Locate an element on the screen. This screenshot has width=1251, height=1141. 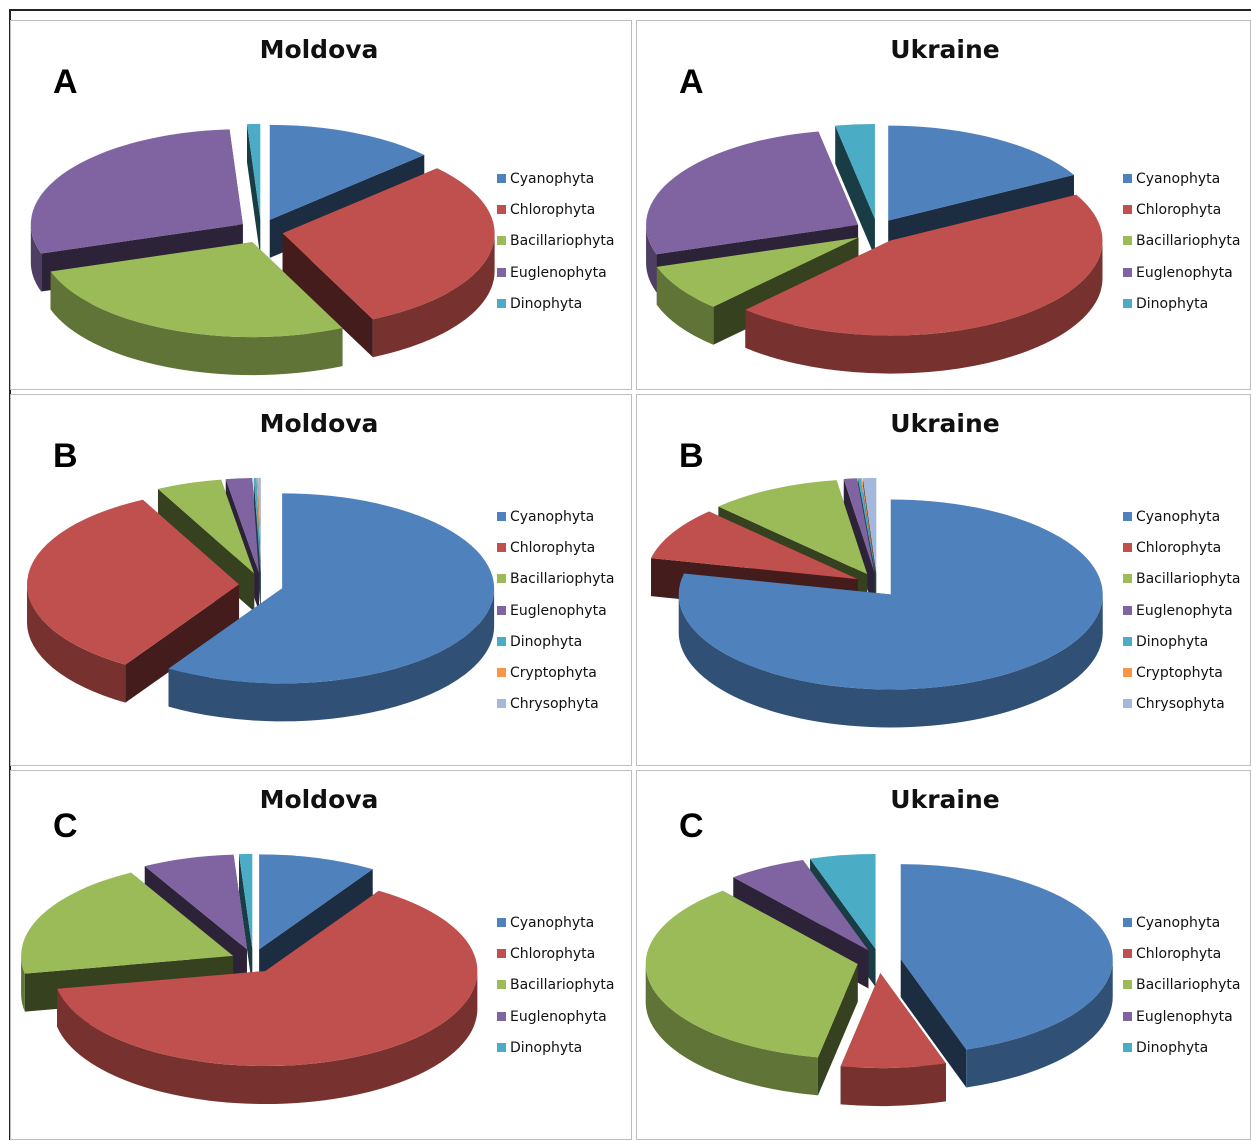
pie-slice-side-cyanophyta is located at coordinates (1006, 1023).